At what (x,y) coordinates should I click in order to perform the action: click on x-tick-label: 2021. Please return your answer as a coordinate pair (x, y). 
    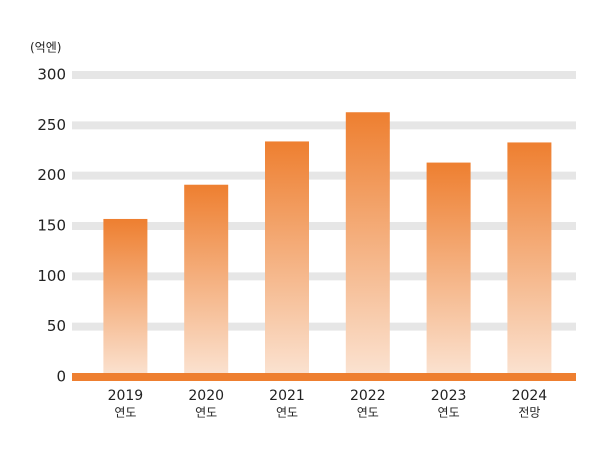
    Looking at the image, I should click on (287, 396).